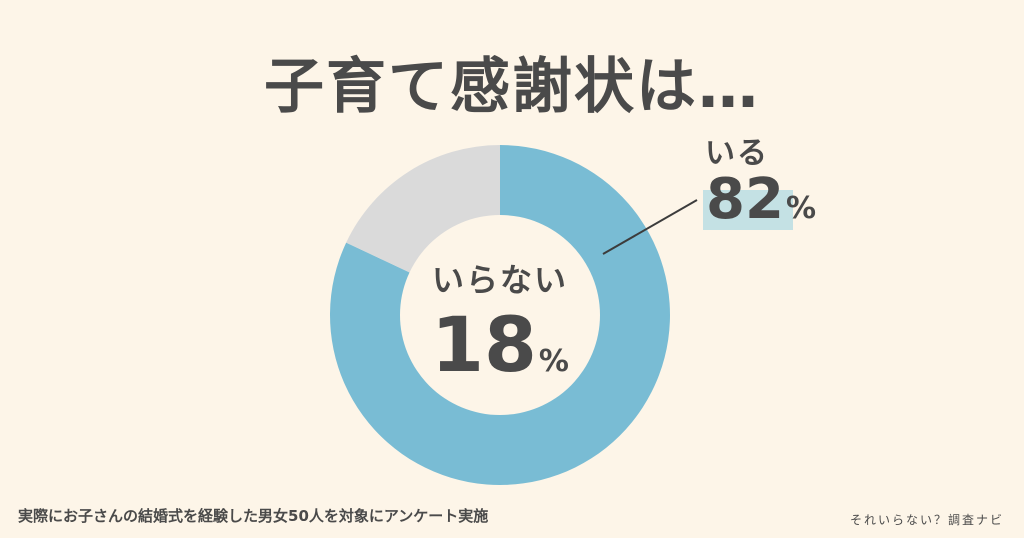 Image resolution: width=1024 pixels, height=538 pixels. What do you see at coordinates (737, 153) in the screenshot?
I see `slice-label-iru: いる` at bounding box center [737, 153].